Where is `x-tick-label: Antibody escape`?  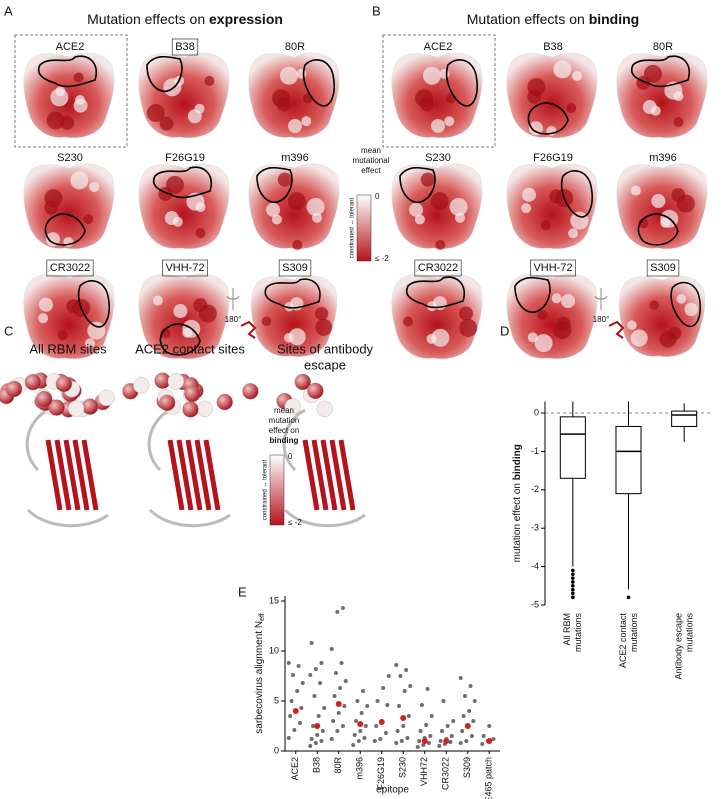 x-tick-label: Antibody escape is located at coordinates (679, 646).